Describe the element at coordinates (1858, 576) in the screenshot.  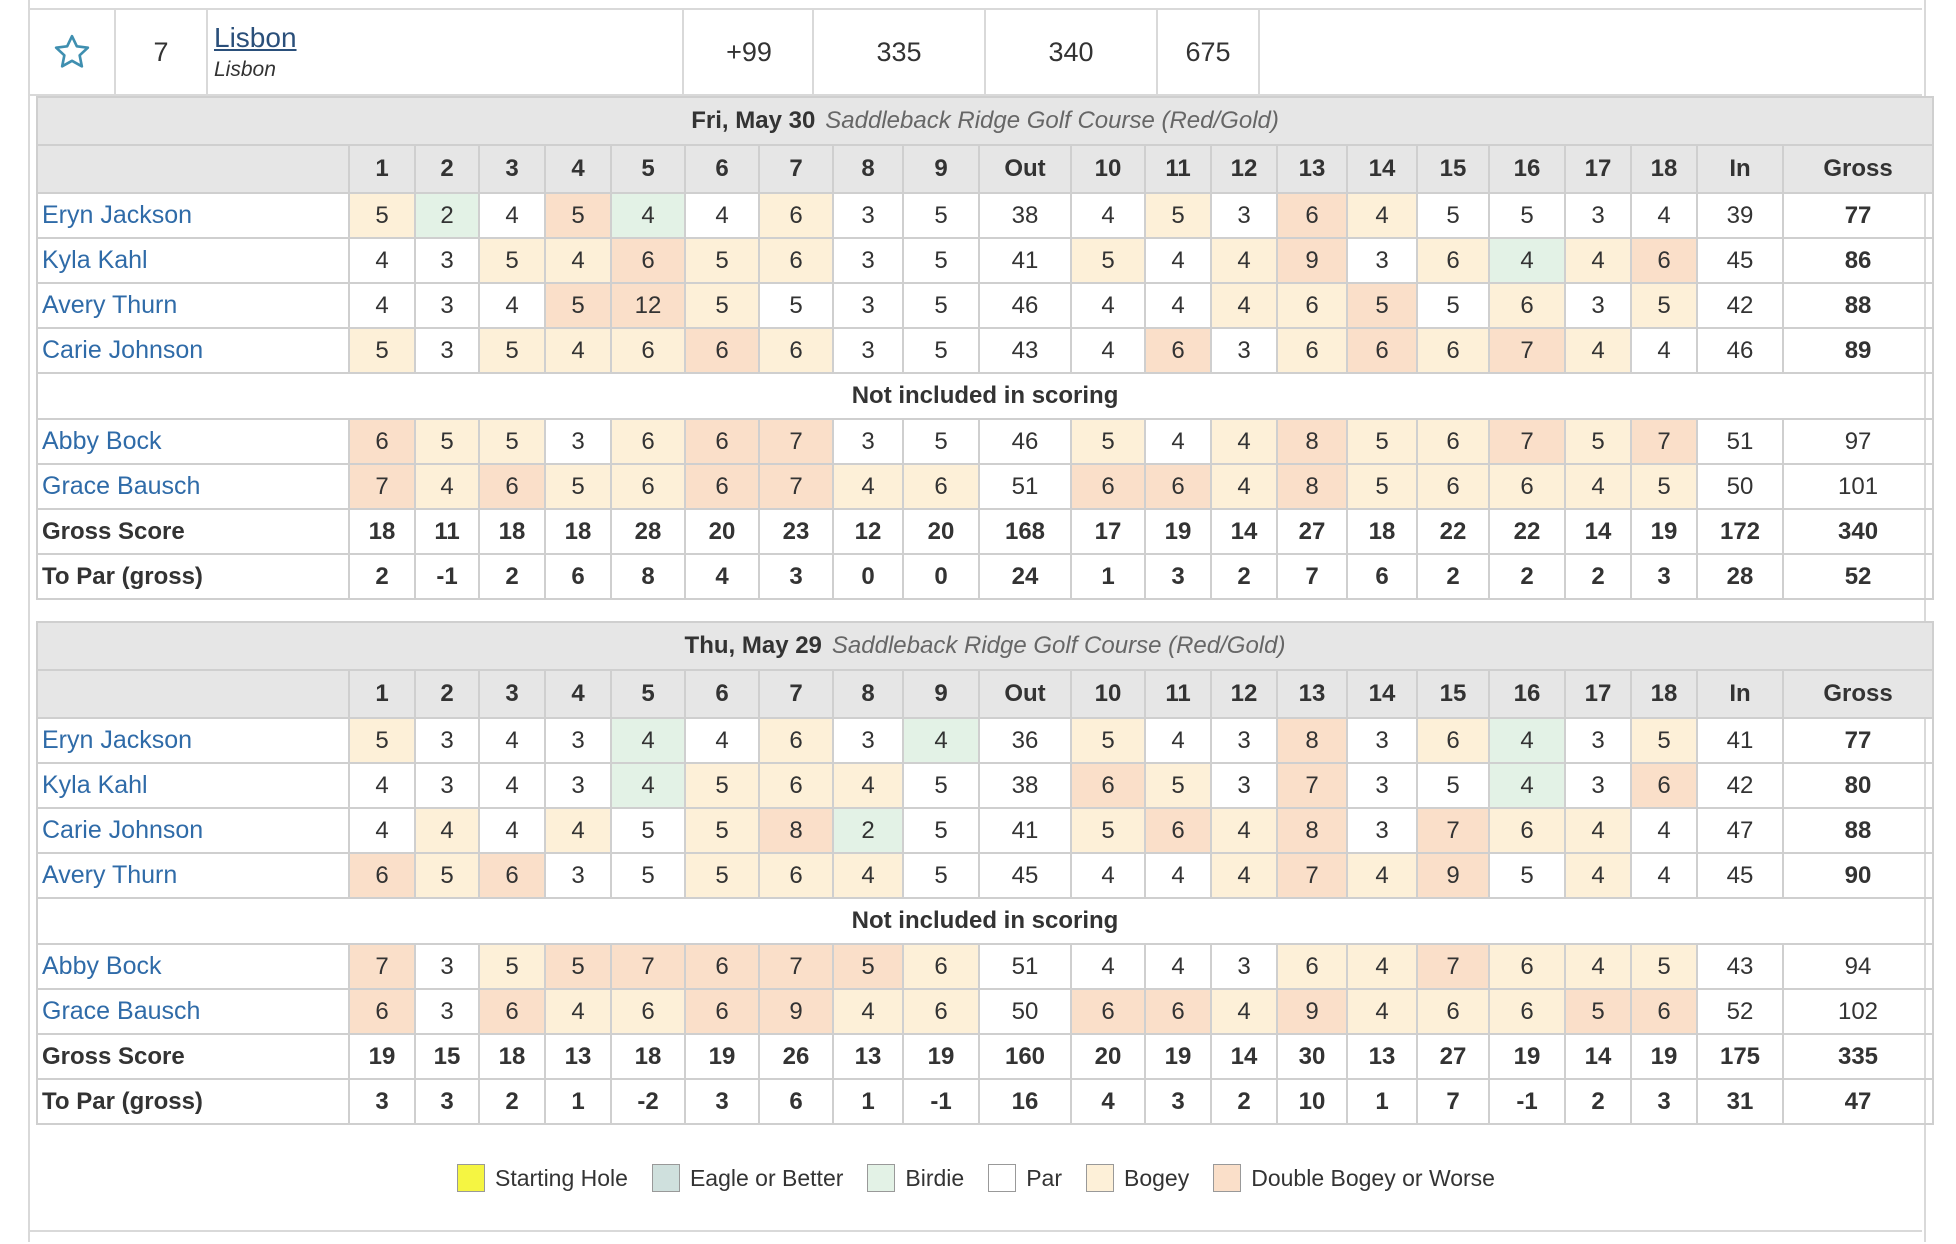
I see `to-par-row-cell: 52` at that location.